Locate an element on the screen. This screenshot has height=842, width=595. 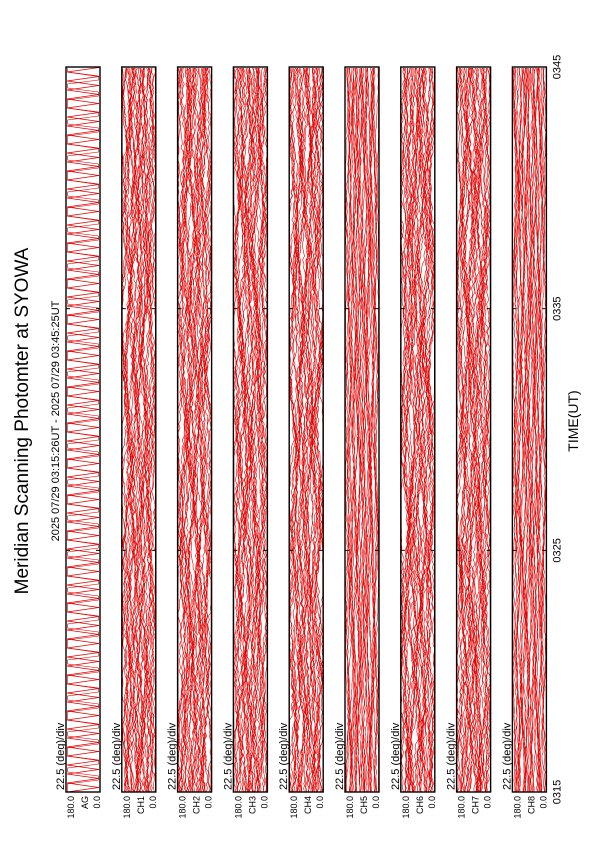
channel-label: CH2 is located at coordinates (197, 805).